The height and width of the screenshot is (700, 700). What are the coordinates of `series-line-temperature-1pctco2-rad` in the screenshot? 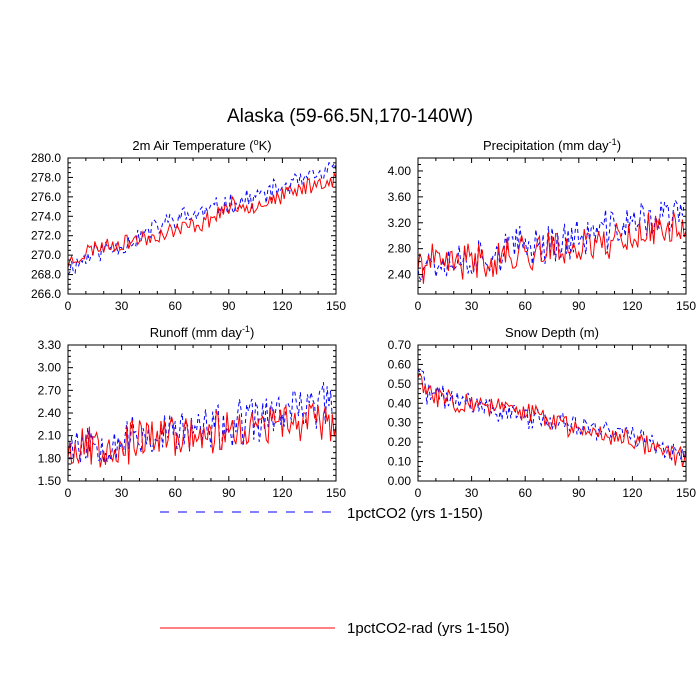 It's located at (202, 219).